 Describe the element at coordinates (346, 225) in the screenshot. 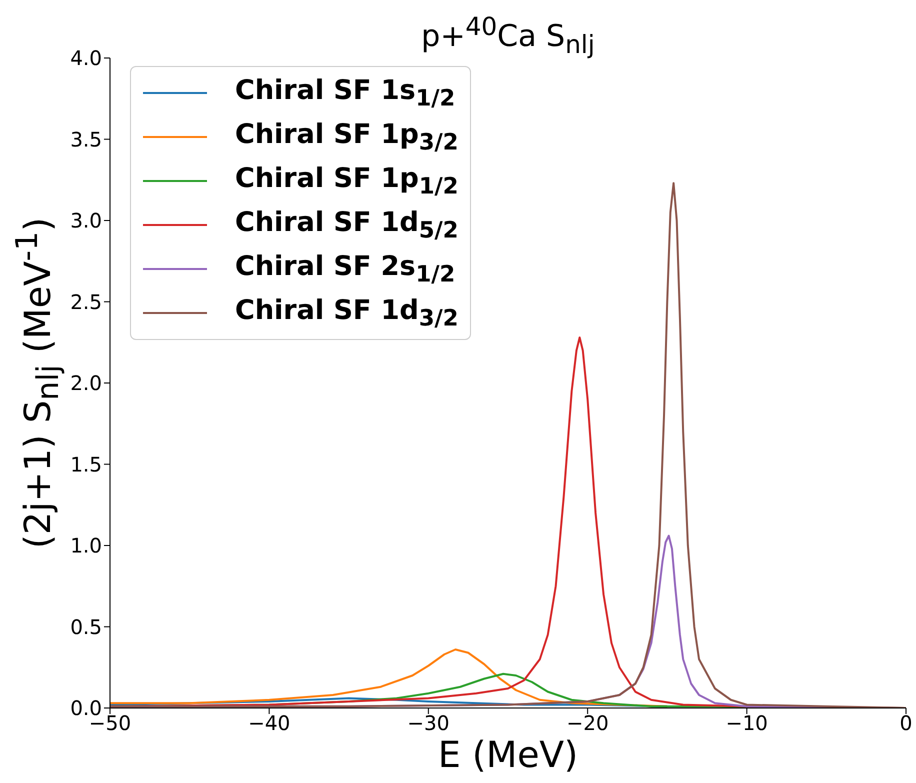

I see `legend-label: Chiral SF 1d$_{5/2}$` at that location.